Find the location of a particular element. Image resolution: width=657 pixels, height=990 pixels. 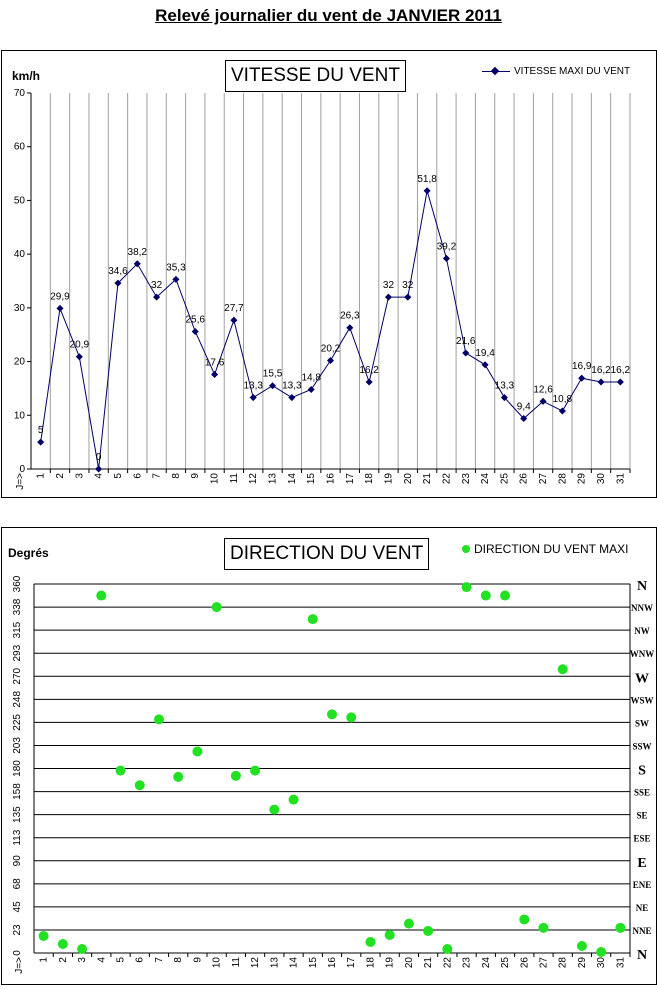

speed-data-label: 26,3 is located at coordinates (350, 316).